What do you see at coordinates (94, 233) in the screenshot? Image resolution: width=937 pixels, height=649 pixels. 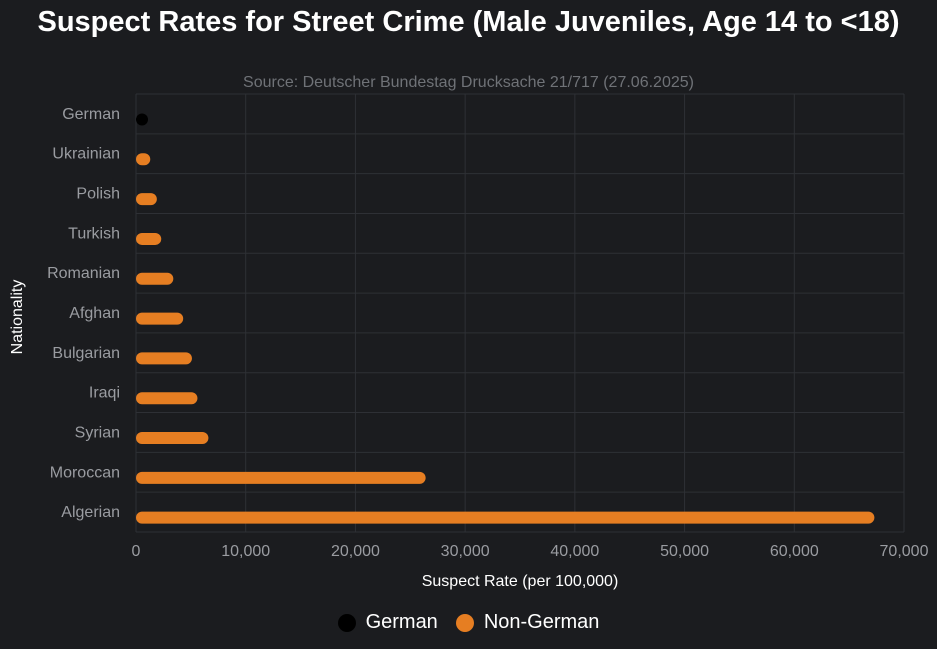 I see `y-tick-label-turkish: Turkish` at bounding box center [94, 233].